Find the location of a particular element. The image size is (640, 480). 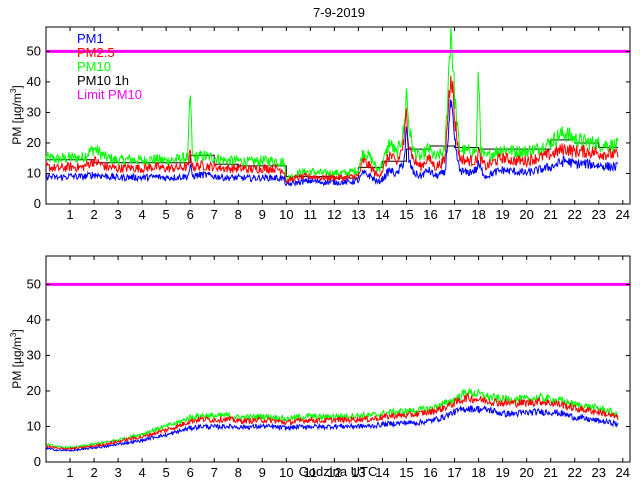

bottom-x-tick-label: 4 is located at coordinates (142, 472).